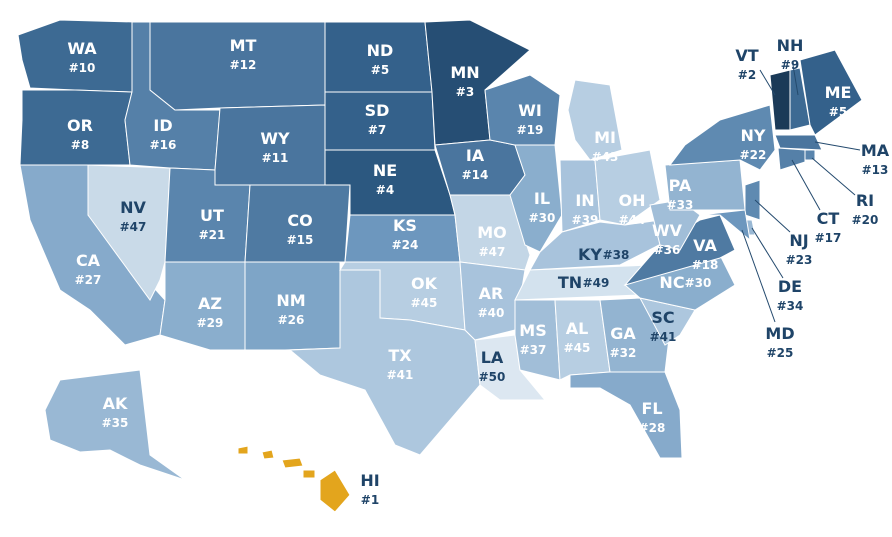 This screenshot has height=537, width=892. What do you see at coordinates (163, 145) in the screenshot?
I see `state-rank: #16` at bounding box center [163, 145].